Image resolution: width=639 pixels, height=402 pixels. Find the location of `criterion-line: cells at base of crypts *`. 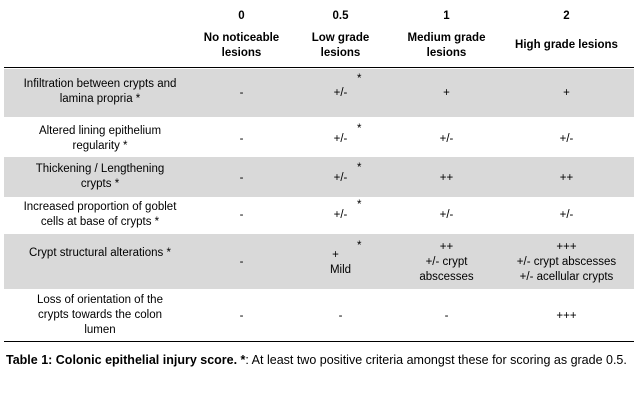

criterion-line: cells at base of crypts * is located at coordinates (100, 222).